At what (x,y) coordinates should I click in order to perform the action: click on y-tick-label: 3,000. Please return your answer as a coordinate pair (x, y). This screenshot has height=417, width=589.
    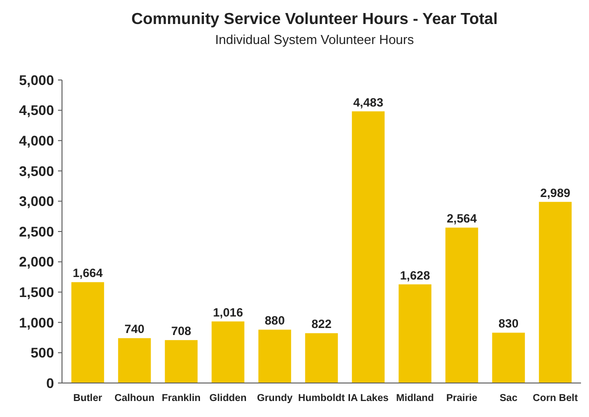
    Looking at the image, I should click on (36, 201).